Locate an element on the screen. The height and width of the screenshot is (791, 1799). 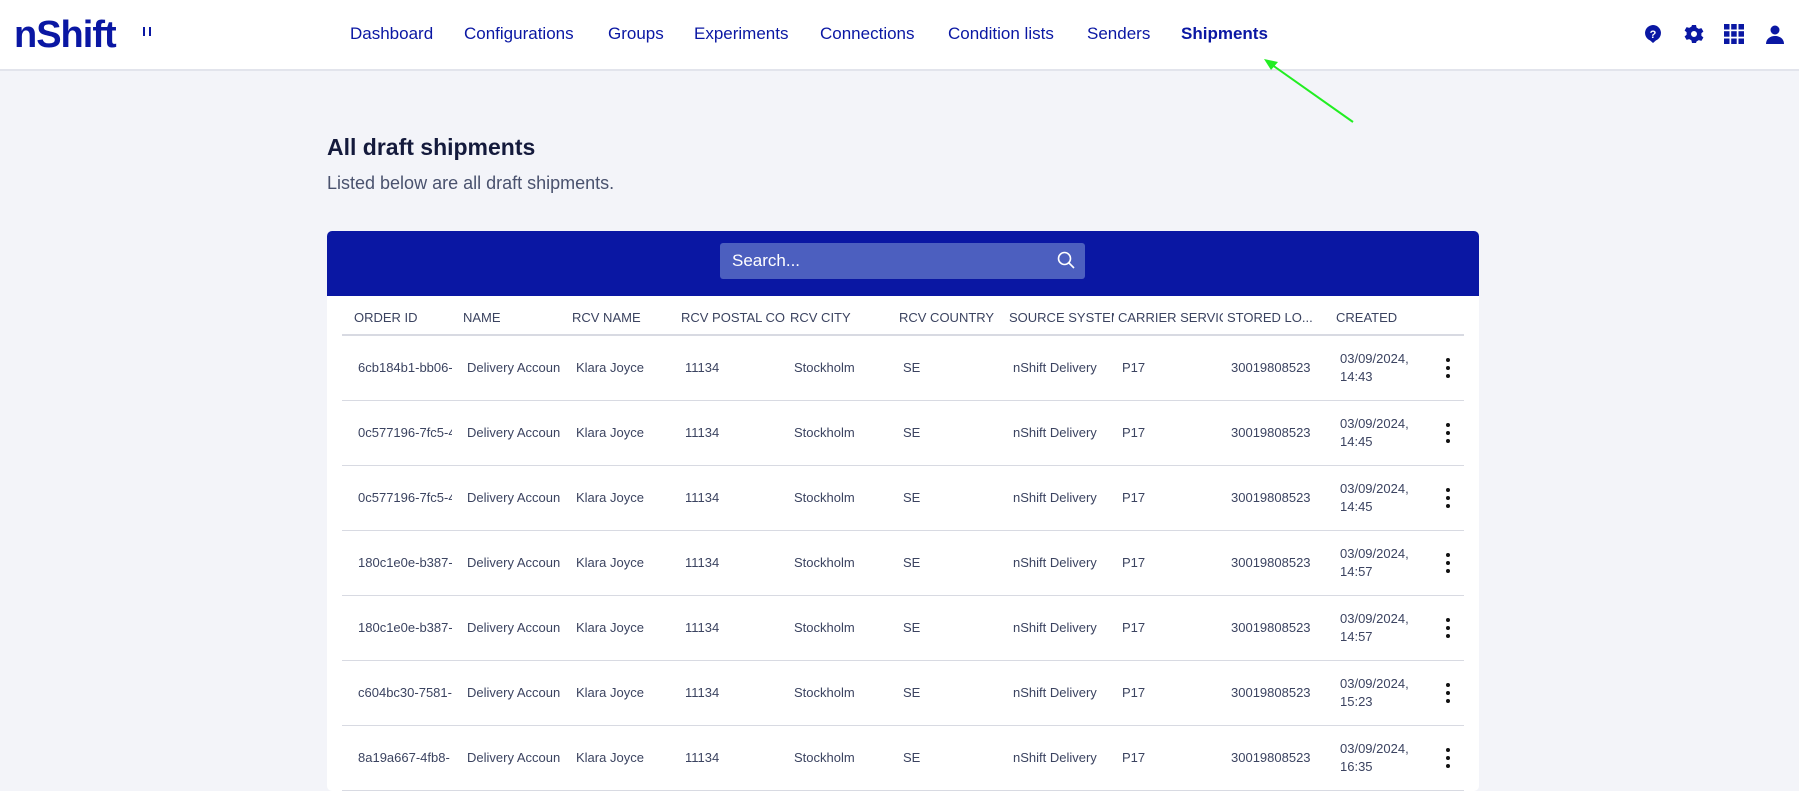
column-header-rcv-country: RCV COUNTRY is located at coordinates (947, 317).